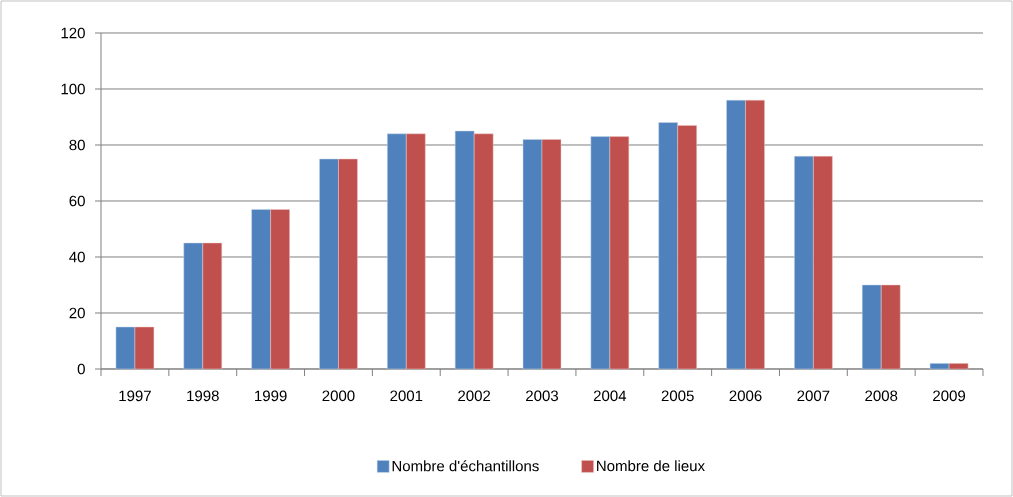 Image resolution: width=1013 pixels, height=497 pixels. I want to click on x-tick-label: 2007, so click(813, 396).